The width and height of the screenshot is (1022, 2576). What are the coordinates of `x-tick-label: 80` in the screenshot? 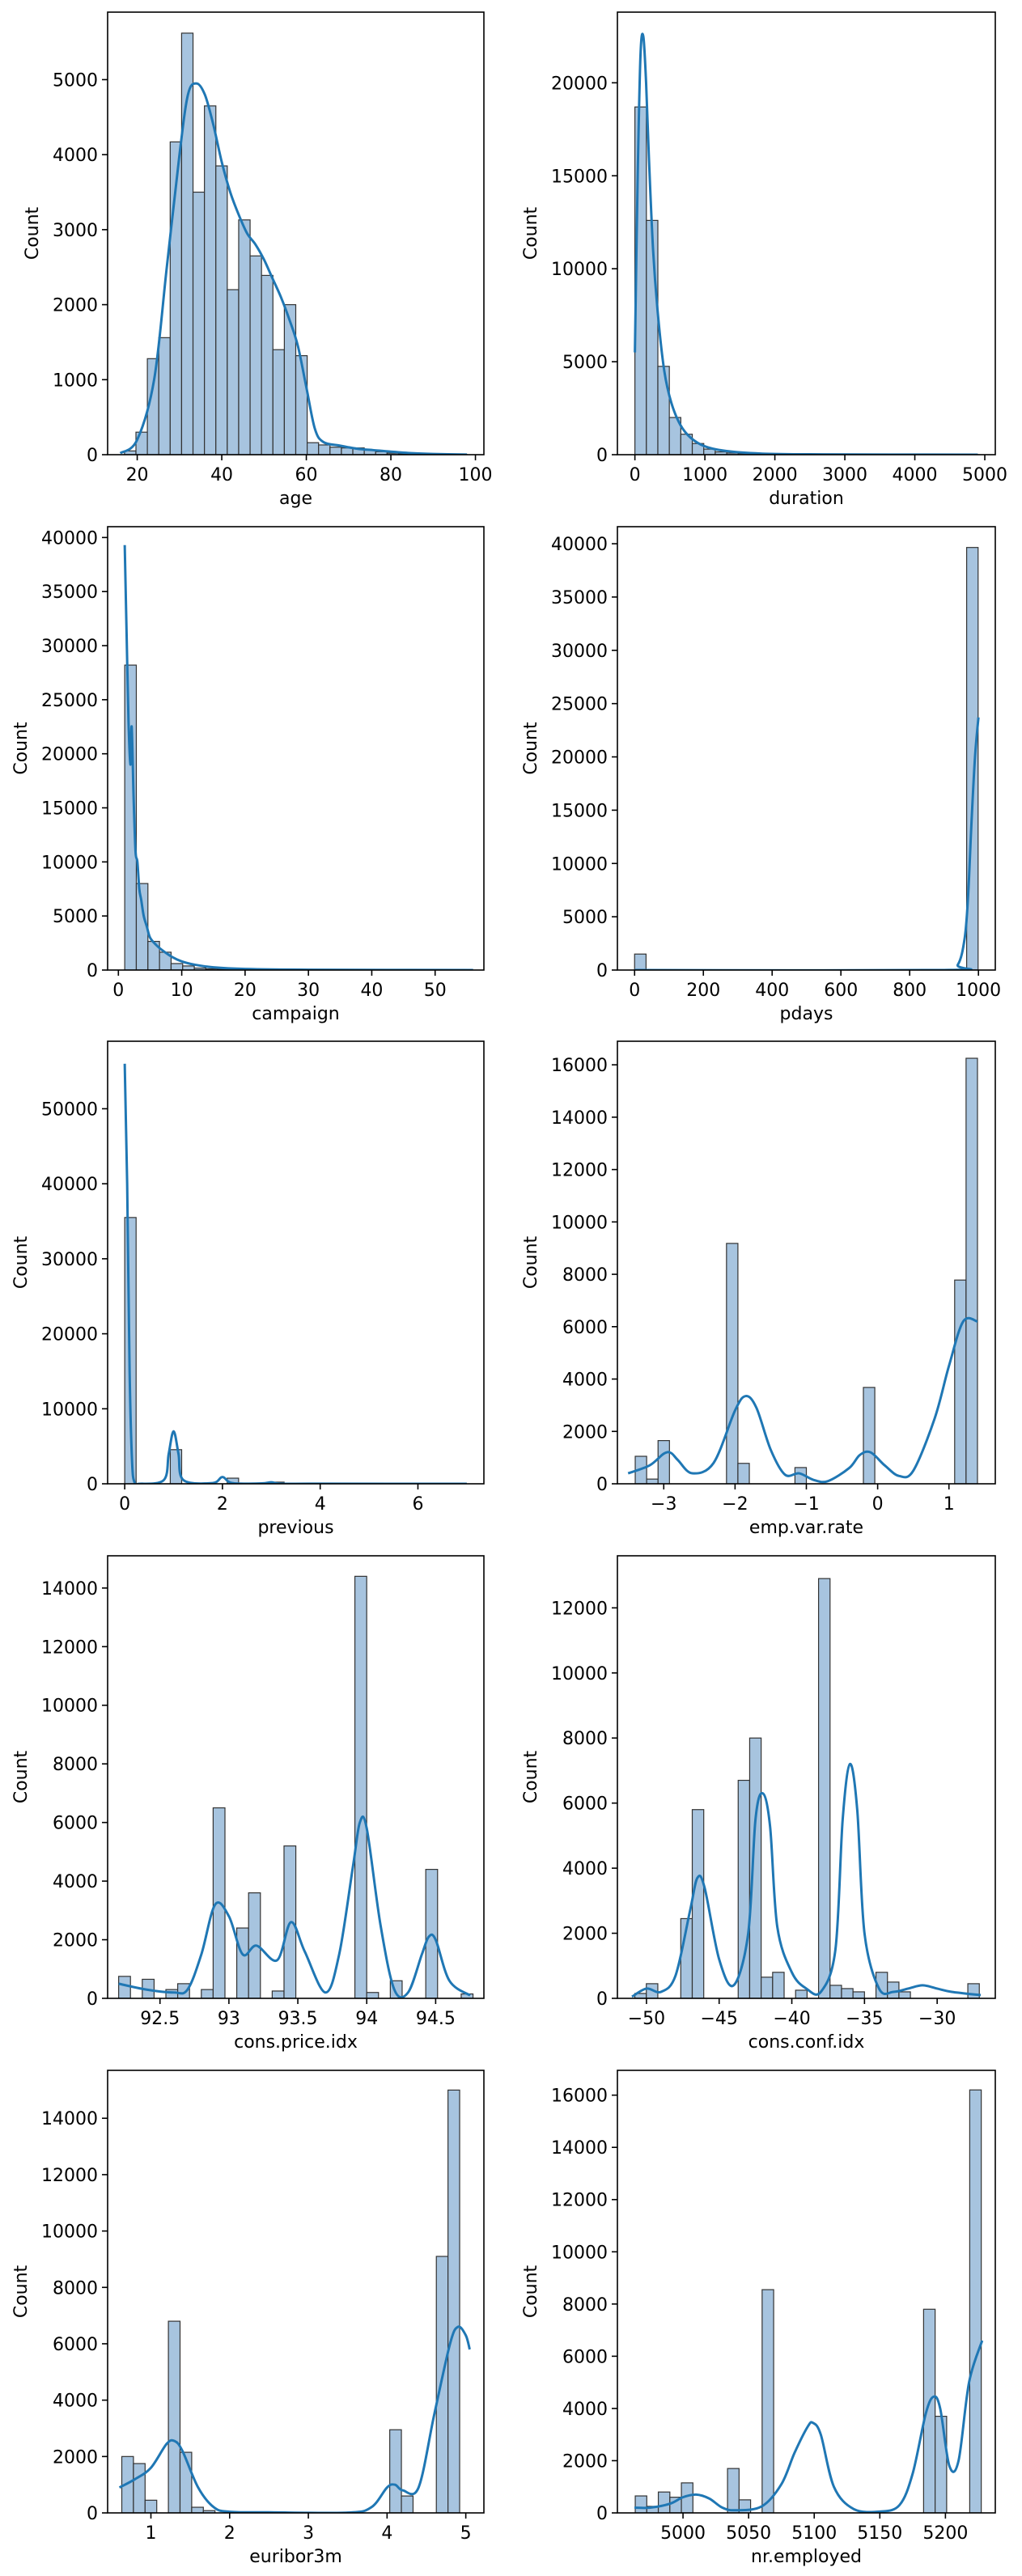 It's located at (391, 475).